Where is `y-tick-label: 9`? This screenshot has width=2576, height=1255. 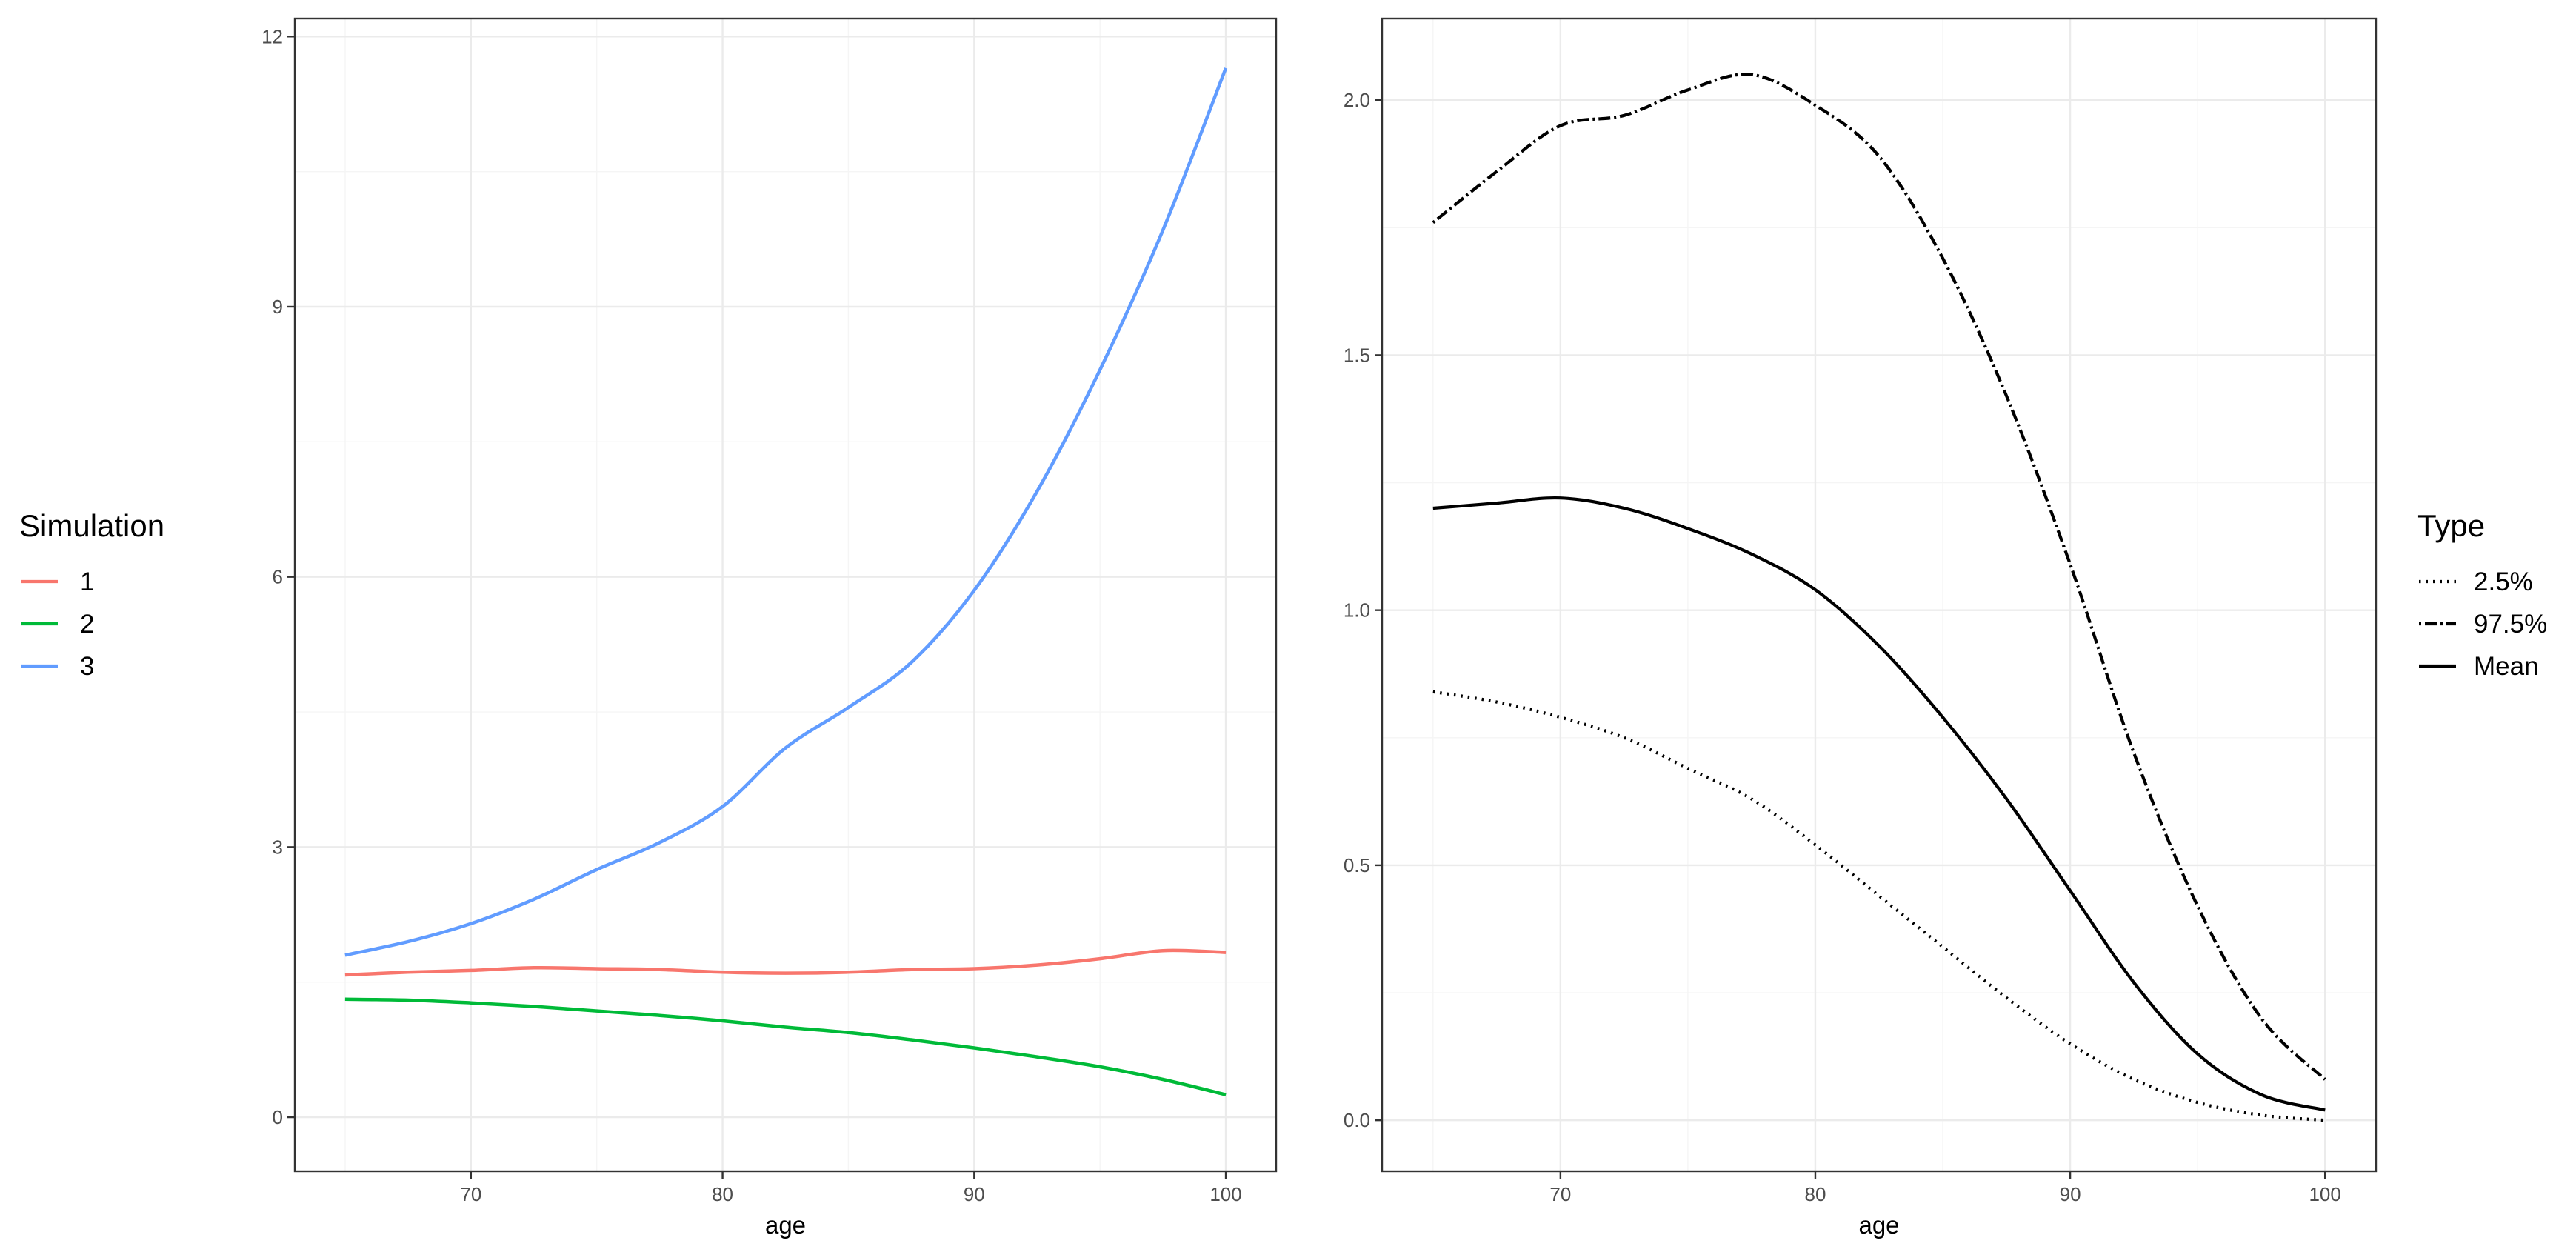
y-tick-label: 9 is located at coordinates (278, 307).